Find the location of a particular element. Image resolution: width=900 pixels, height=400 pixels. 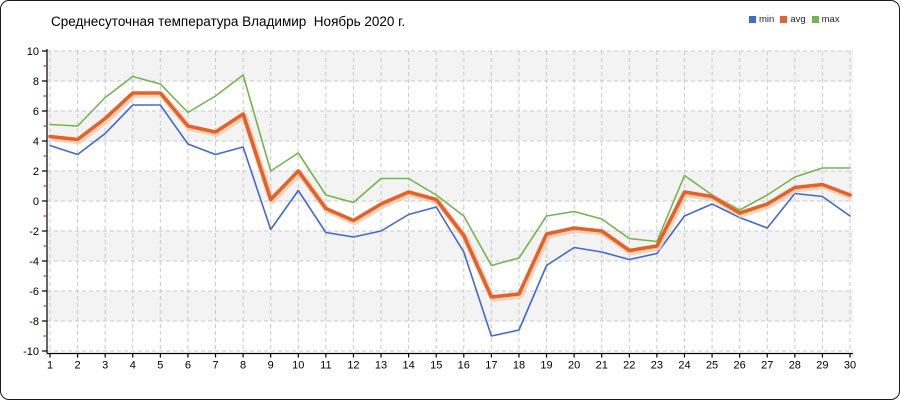

x-tick-label: 28 is located at coordinates (795, 366).